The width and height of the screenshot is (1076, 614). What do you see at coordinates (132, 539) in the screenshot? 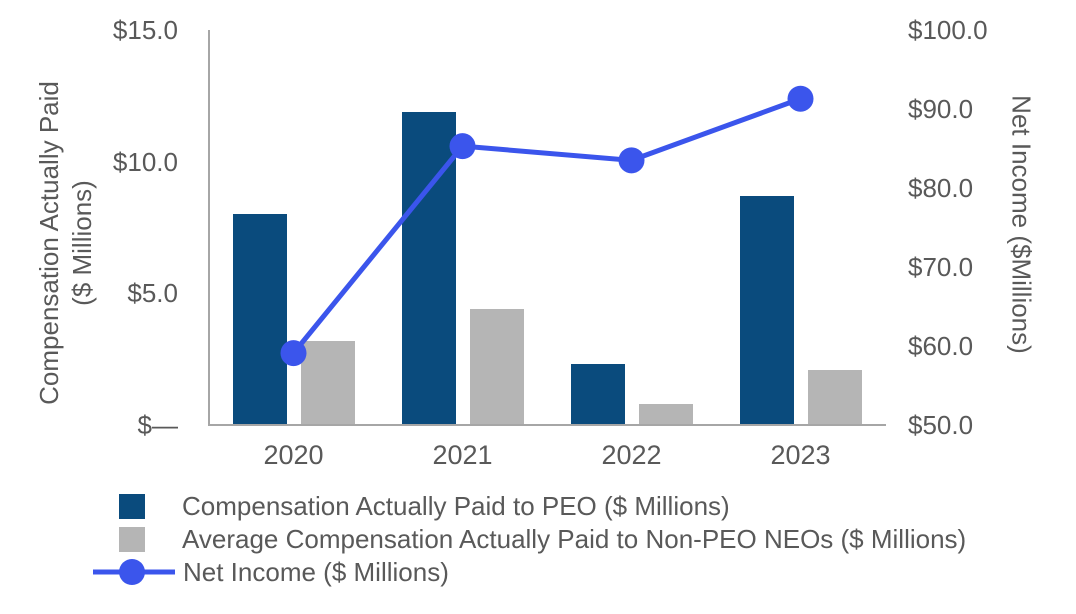
I see `legend-swatch-non-peo` at bounding box center [132, 539].